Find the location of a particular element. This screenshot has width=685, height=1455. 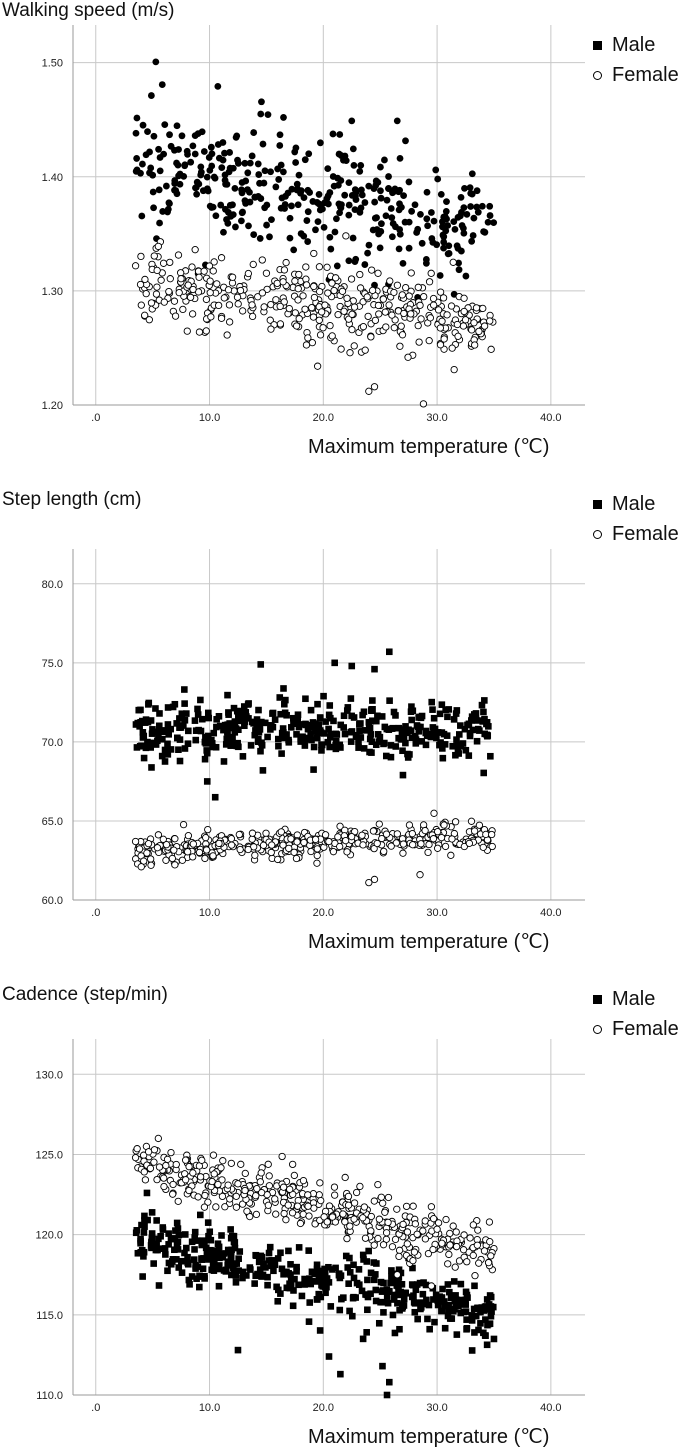

y-tick-label: 70.0 is located at coordinates (52, 743).